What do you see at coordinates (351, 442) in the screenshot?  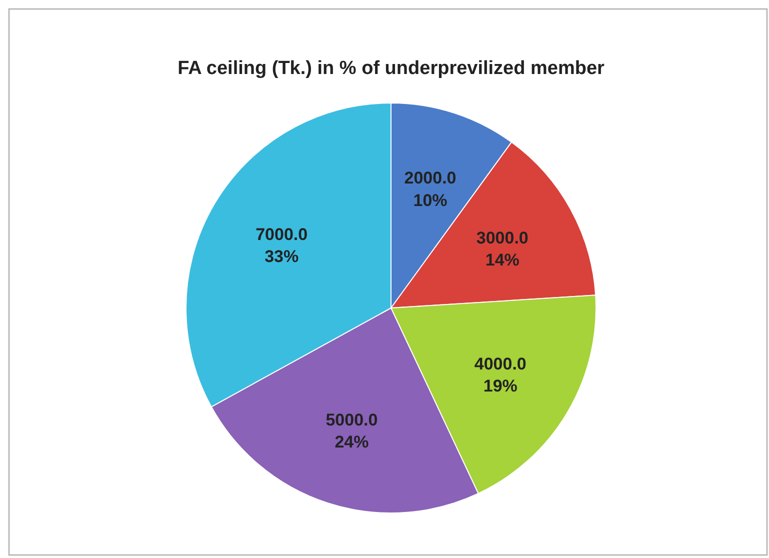 I see `data-label: 24%` at bounding box center [351, 442].